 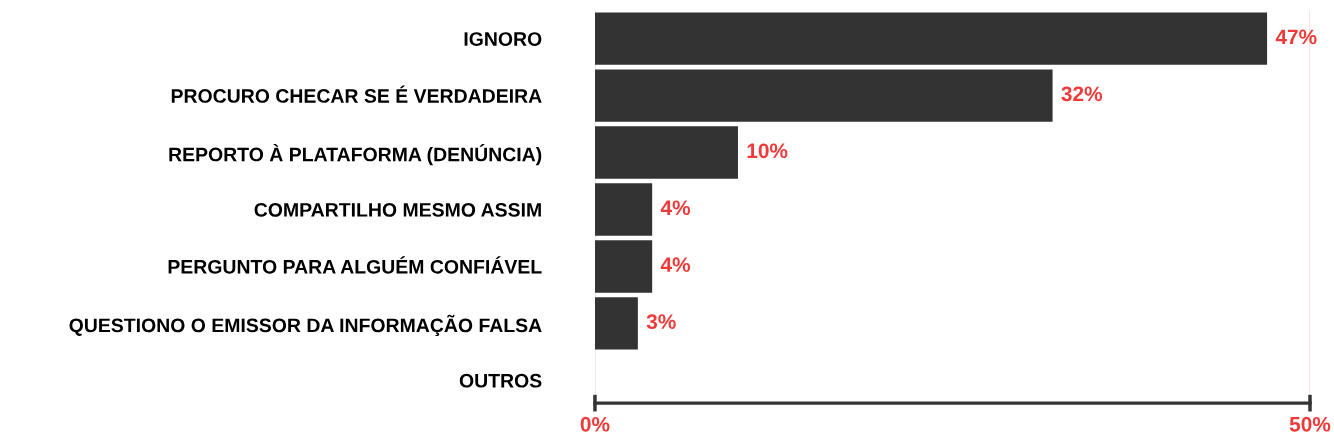 I want to click on data-label: 32%, so click(x=1082, y=94).